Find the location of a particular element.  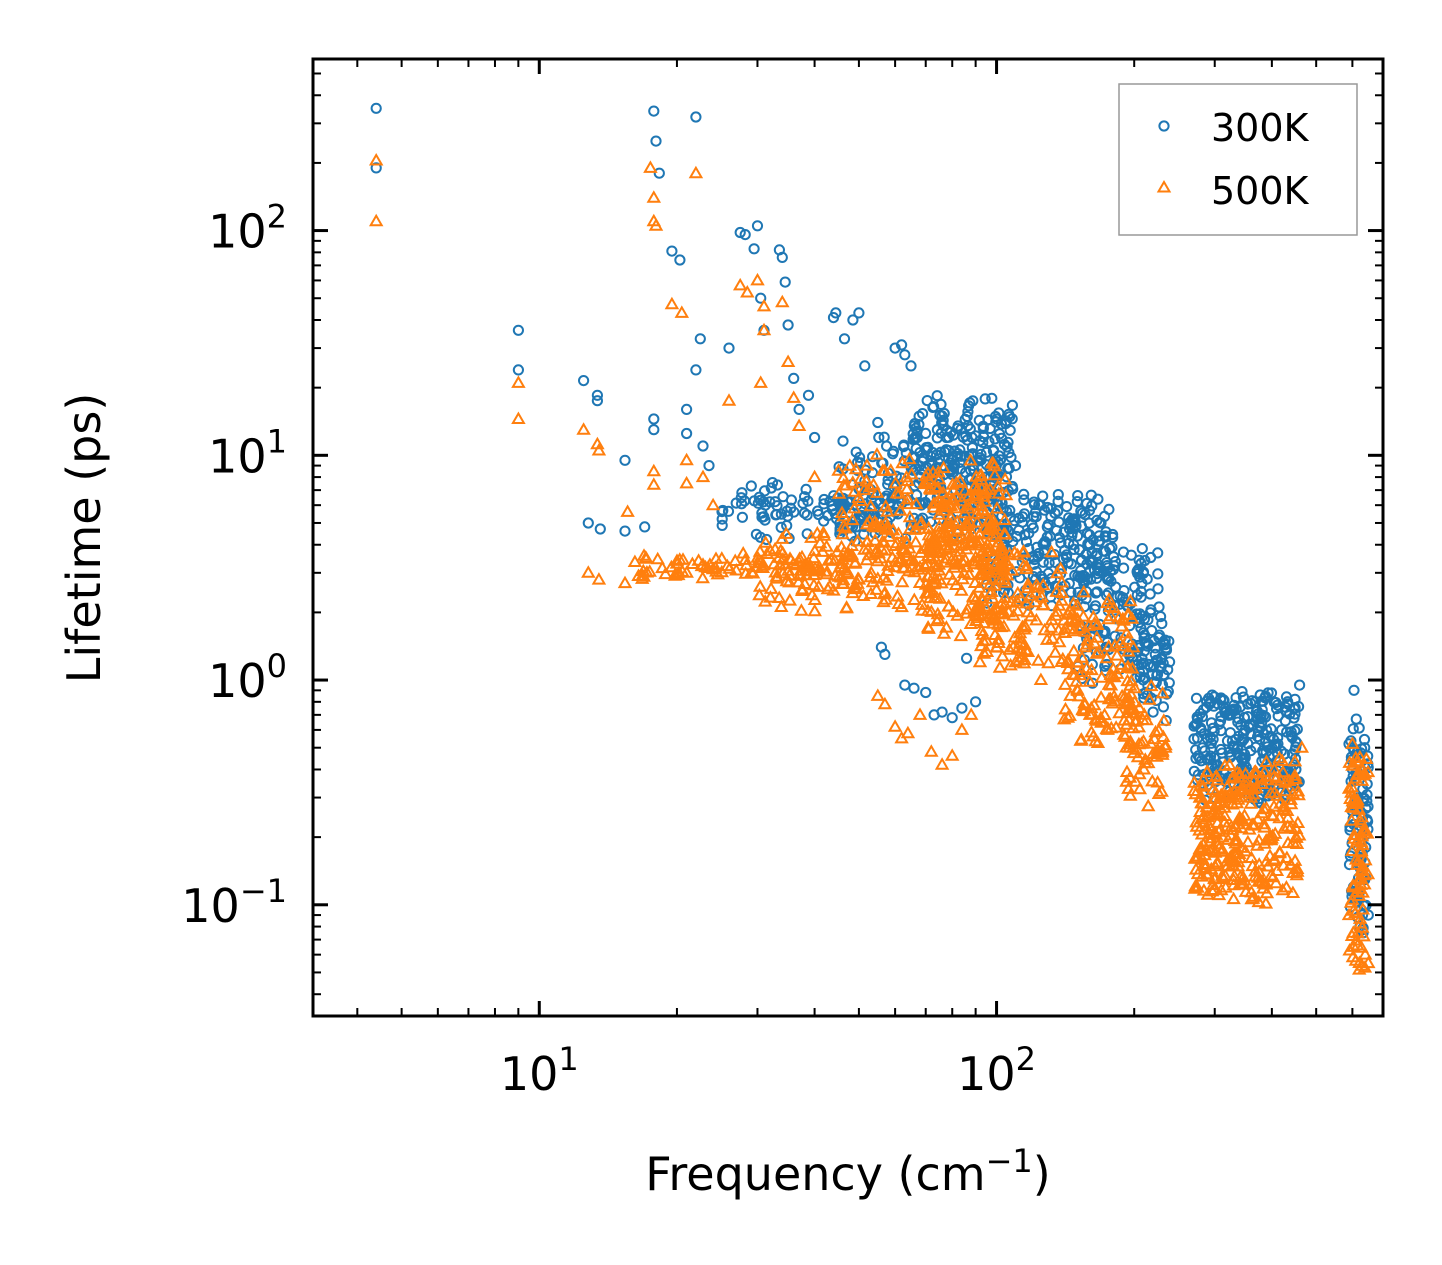

legend-box is located at coordinates (1238, 159).